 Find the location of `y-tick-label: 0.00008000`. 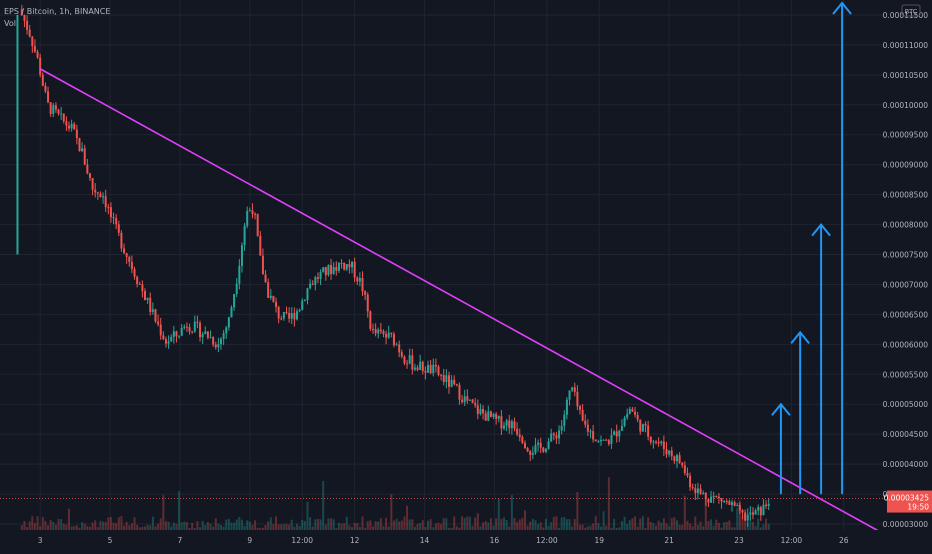

y-tick-label: 0.00008000 is located at coordinates (906, 225).